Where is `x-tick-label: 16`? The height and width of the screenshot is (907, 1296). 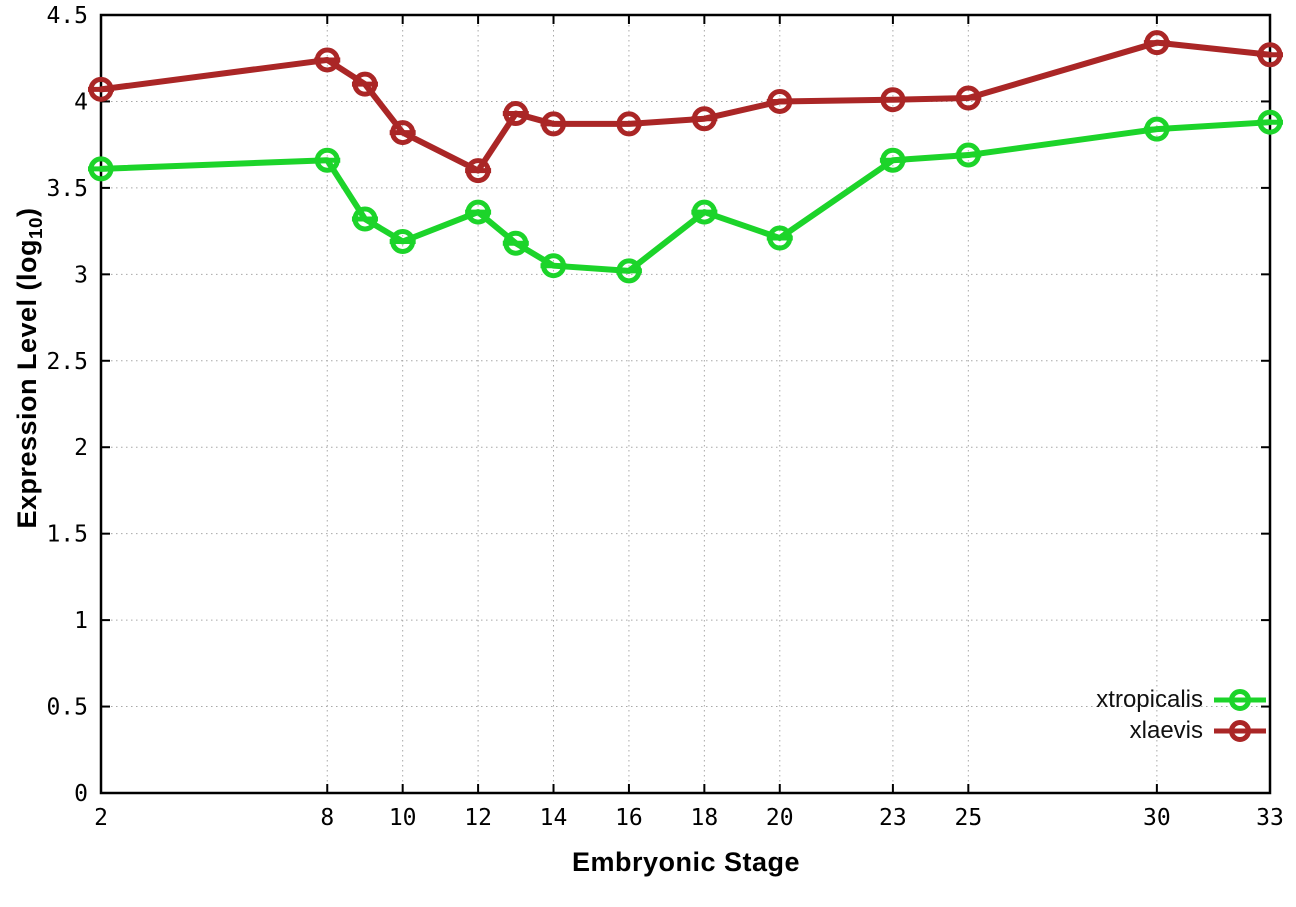 x-tick-label: 16 is located at coordinates (629, 818).